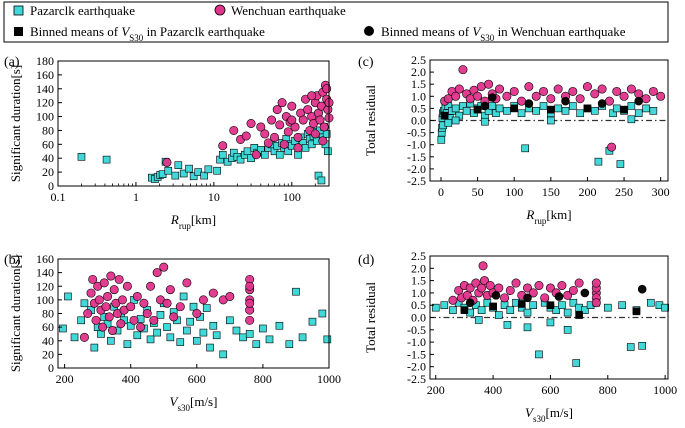 The image size is (685, 428). I want to click on x-tick-label: 800, so click(608, 390).